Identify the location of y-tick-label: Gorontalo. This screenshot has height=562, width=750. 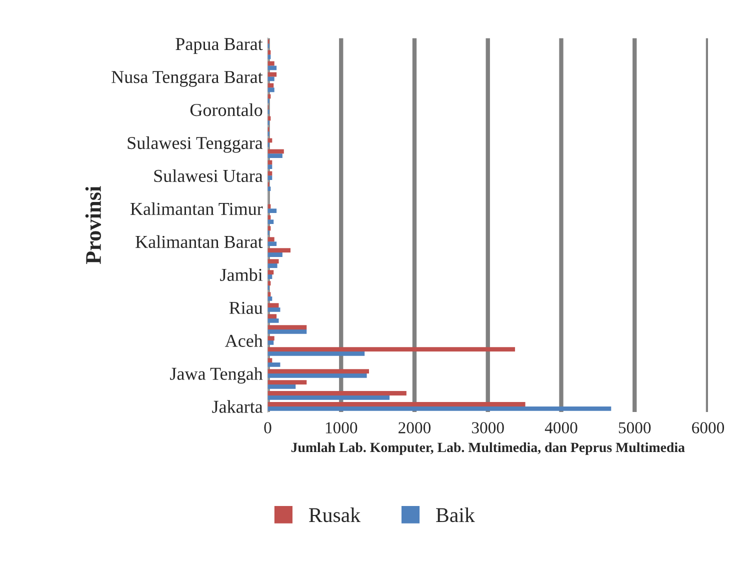
(226, 109).